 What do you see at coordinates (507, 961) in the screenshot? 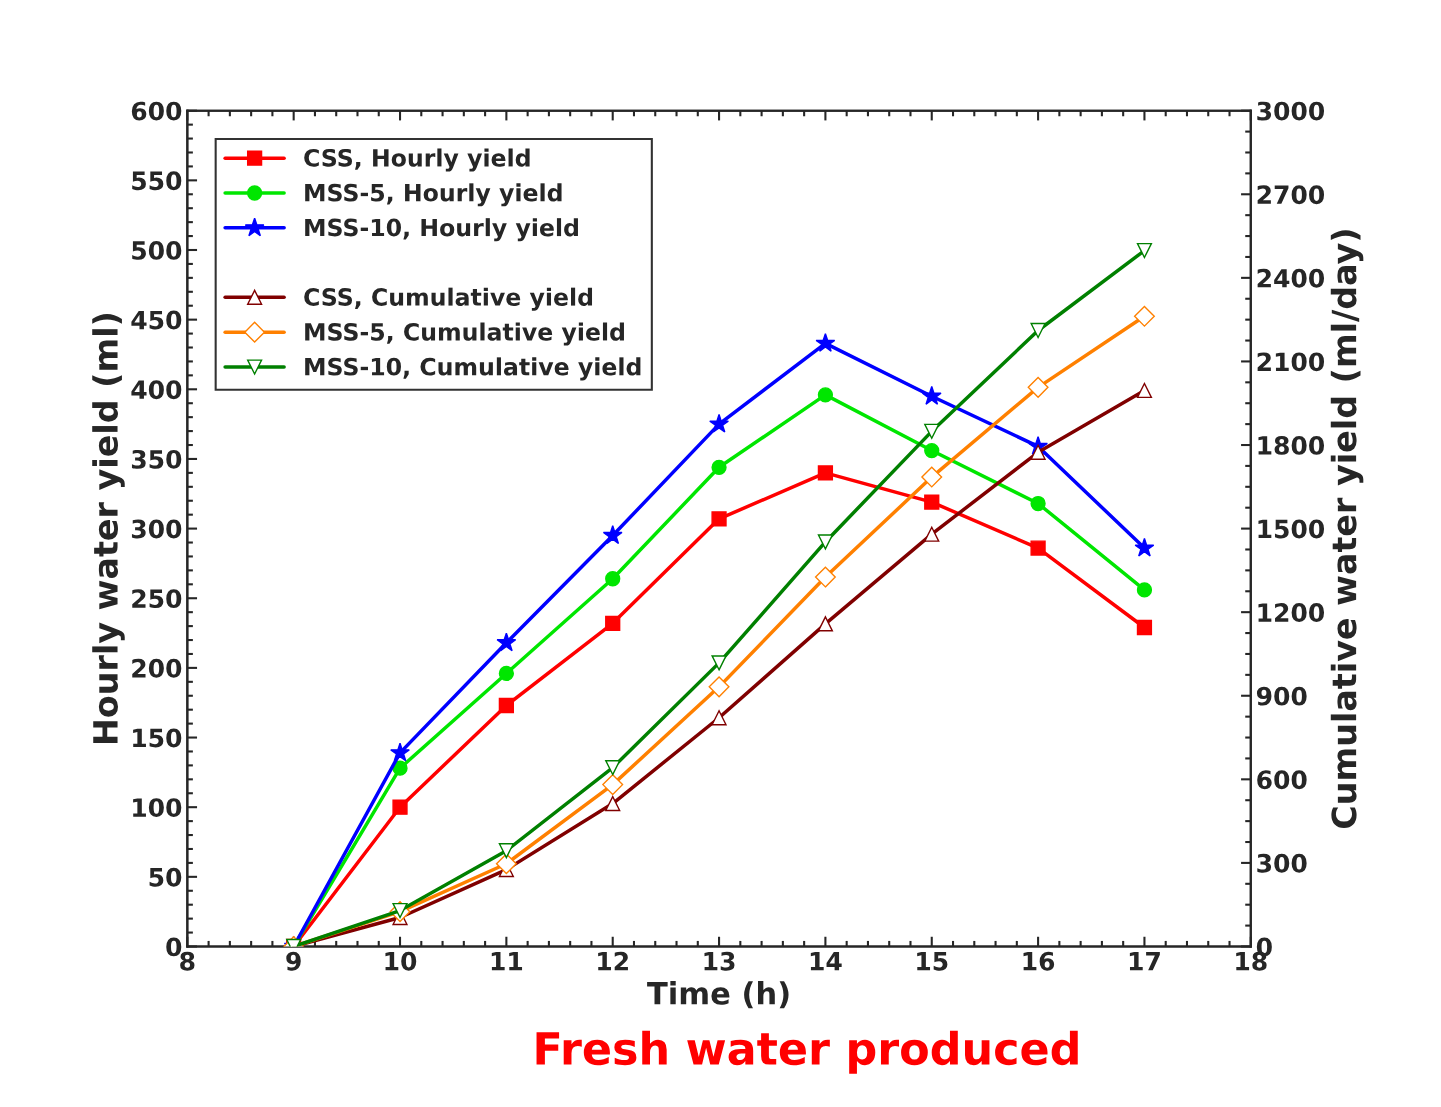
I see `x-tick-label: 11` at bounding box center [507, 961].